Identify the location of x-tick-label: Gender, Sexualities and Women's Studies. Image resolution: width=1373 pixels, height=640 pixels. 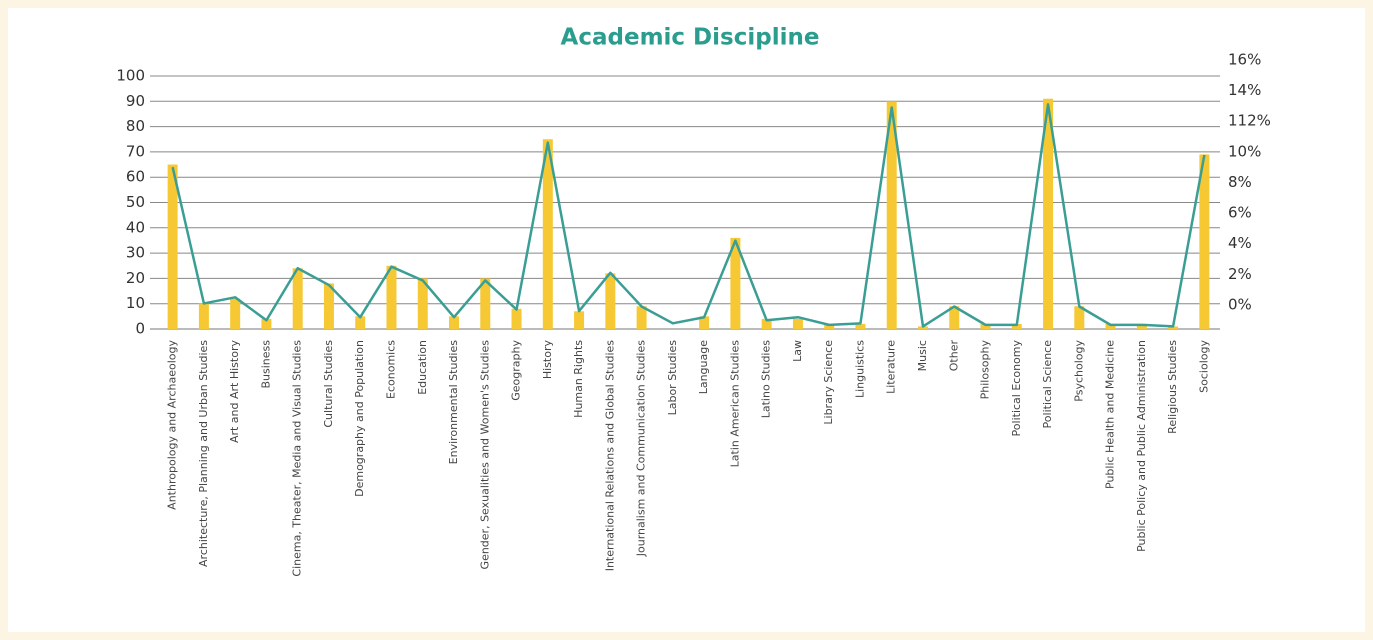
(484, 455).